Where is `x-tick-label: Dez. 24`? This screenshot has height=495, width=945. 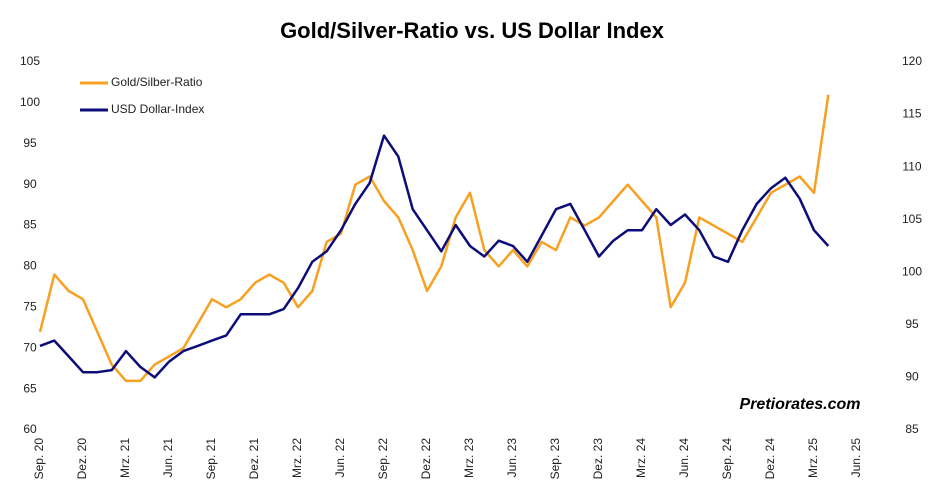
x-tick-label: Dez. 24 is located at coordinates (770, 459).